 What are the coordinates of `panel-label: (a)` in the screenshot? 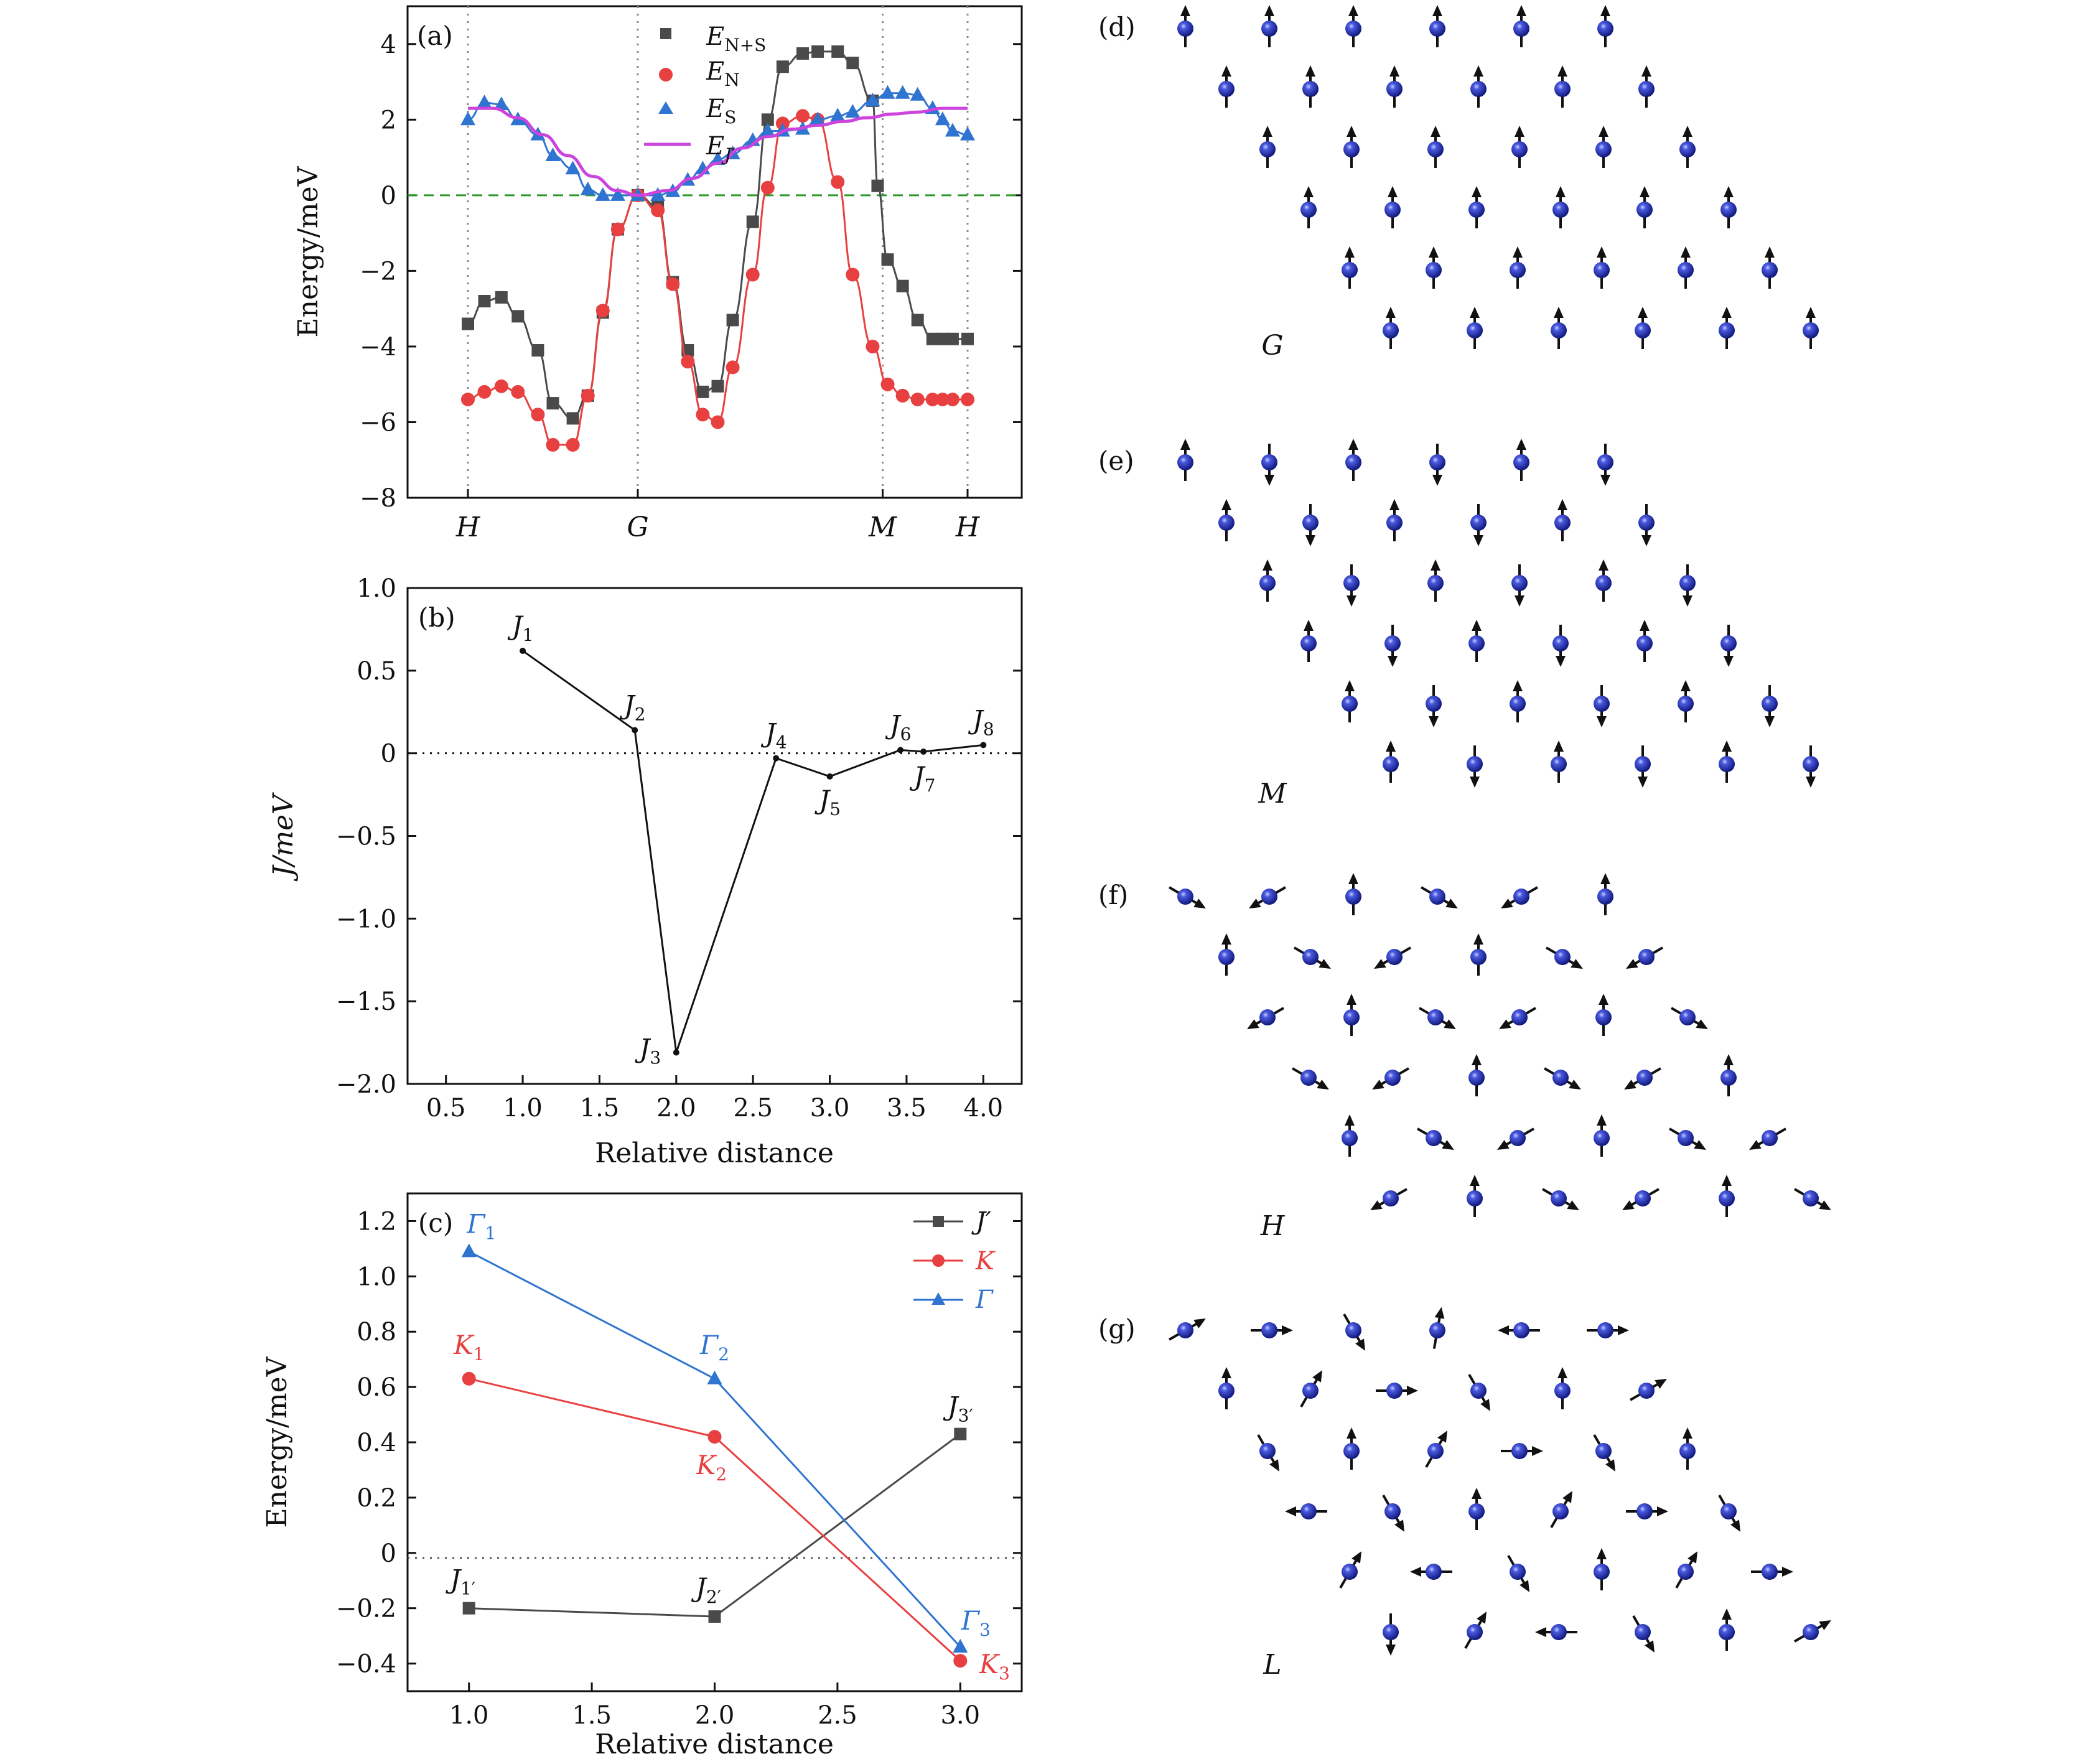 It's located at (435, 36).